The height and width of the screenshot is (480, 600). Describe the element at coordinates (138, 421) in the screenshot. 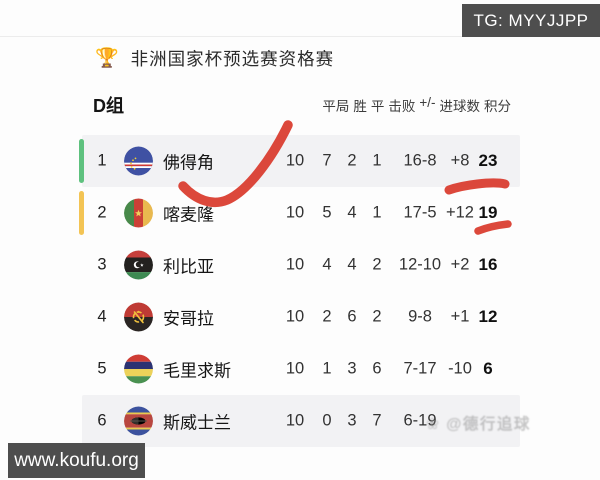

I see `eswatini-flag-icon` at that location.